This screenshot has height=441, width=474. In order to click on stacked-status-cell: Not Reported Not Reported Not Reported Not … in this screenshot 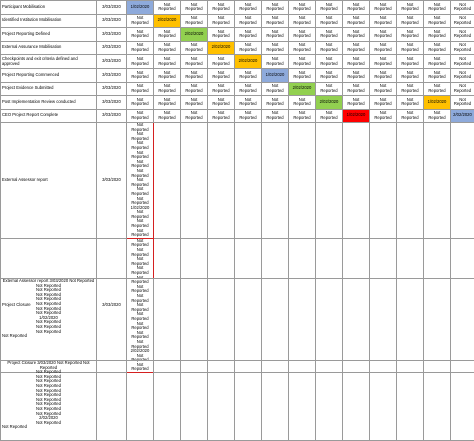, I will do `click(140, 180)`.